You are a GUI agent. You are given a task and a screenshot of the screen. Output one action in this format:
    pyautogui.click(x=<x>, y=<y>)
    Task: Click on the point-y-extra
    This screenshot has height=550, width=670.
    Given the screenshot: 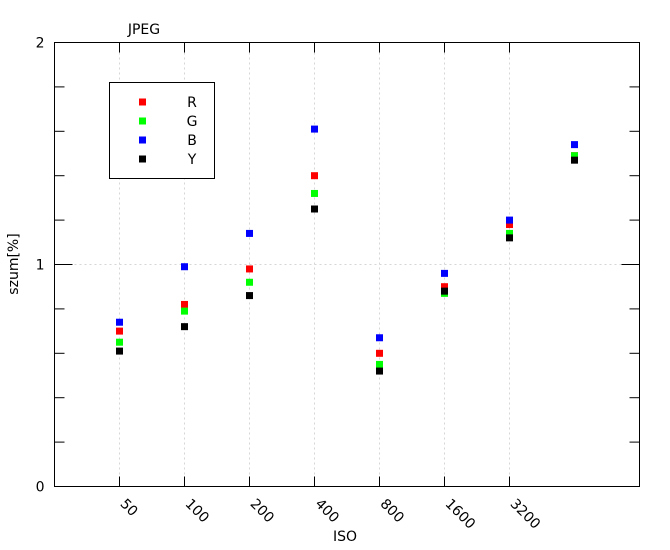 What is the action you would take?
    pyautogui.click(x=574, y=160)
    